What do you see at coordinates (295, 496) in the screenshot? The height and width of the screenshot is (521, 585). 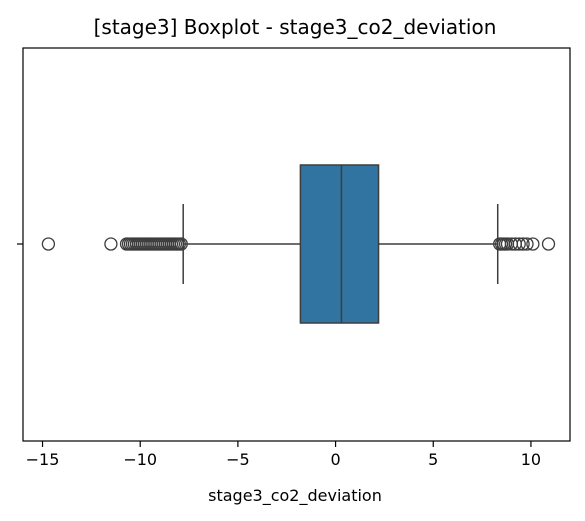 I see `x-axis-label: stage3_co2_deviation` at bounding box center [295, 496].